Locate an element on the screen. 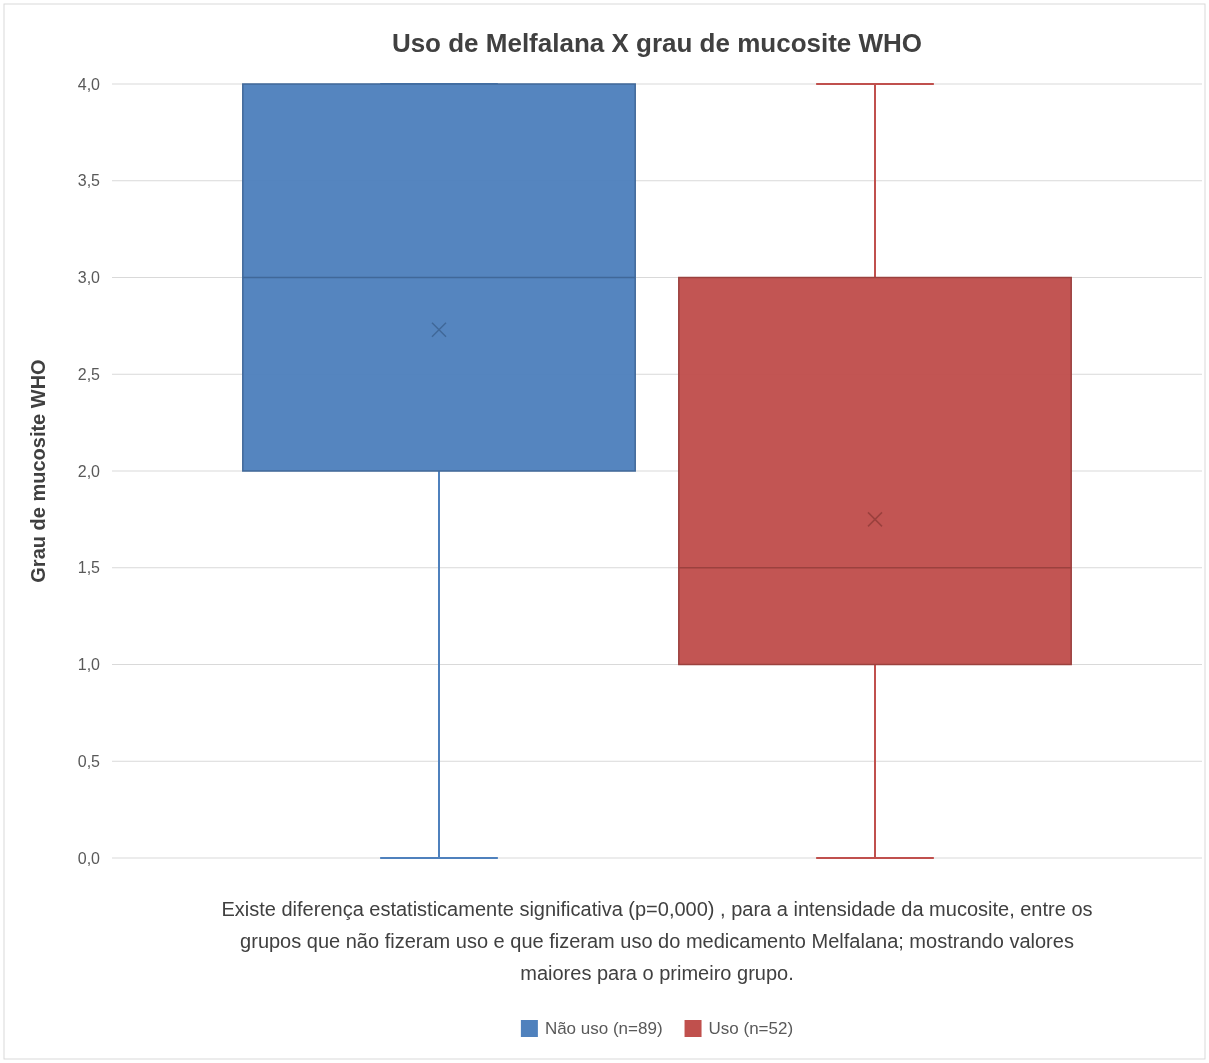 The height and width of the screenshot is (1063, 1209). y-tick-label: 1,5 is located at coordinates (89, 568).